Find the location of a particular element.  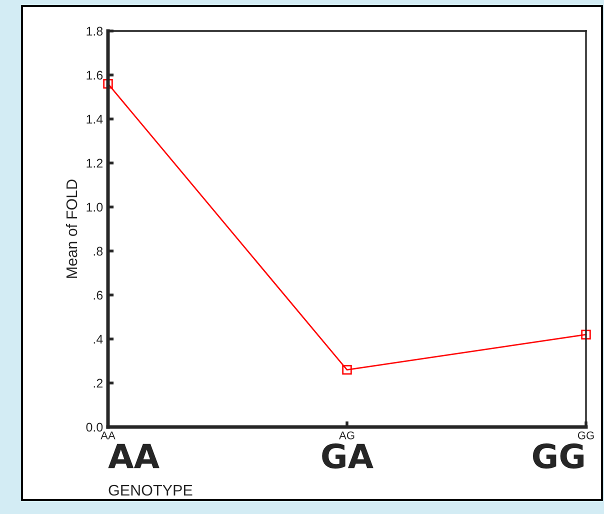

y-tick-label: 1.4 is located at coordinates (94, 119).